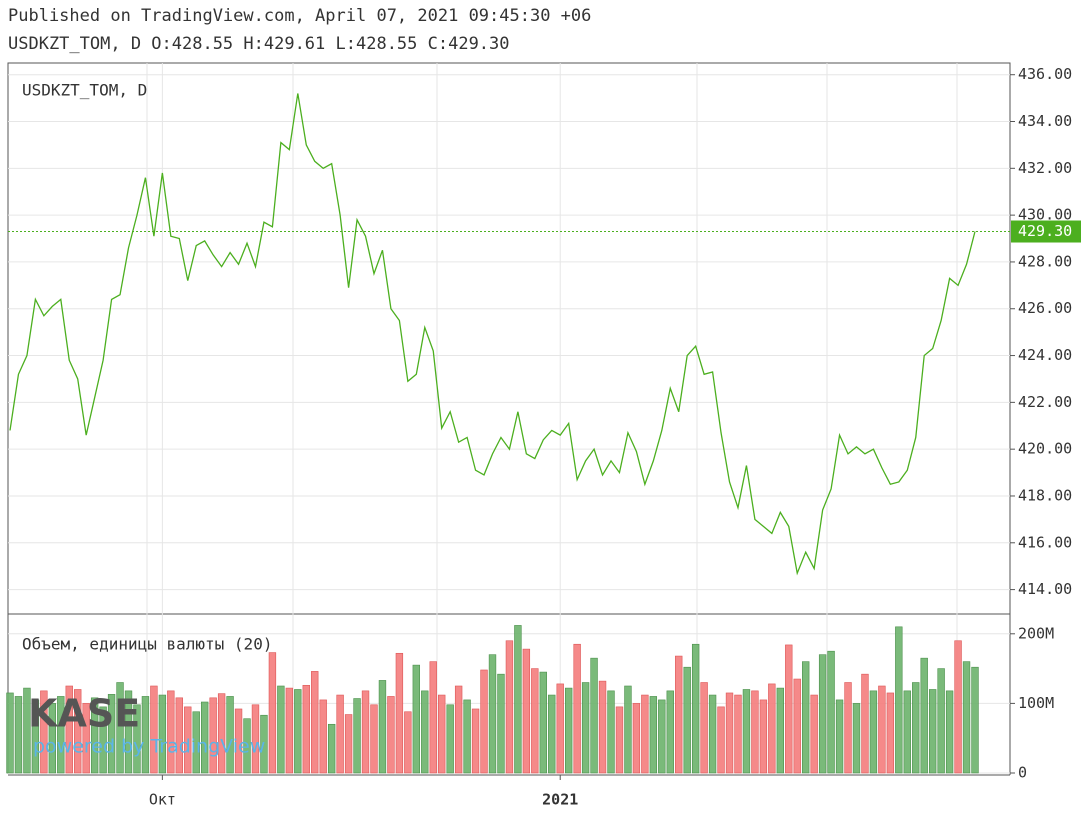  Describe the element at coordinates (147, 644) in the screenshot. I see `legend-volume: Объем, единицы валюты (20)` at that location.